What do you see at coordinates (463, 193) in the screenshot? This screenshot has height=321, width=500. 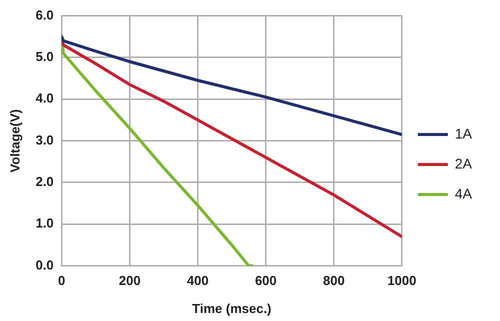 I see `legend-label: 4A` at bounding box center [463, 193].